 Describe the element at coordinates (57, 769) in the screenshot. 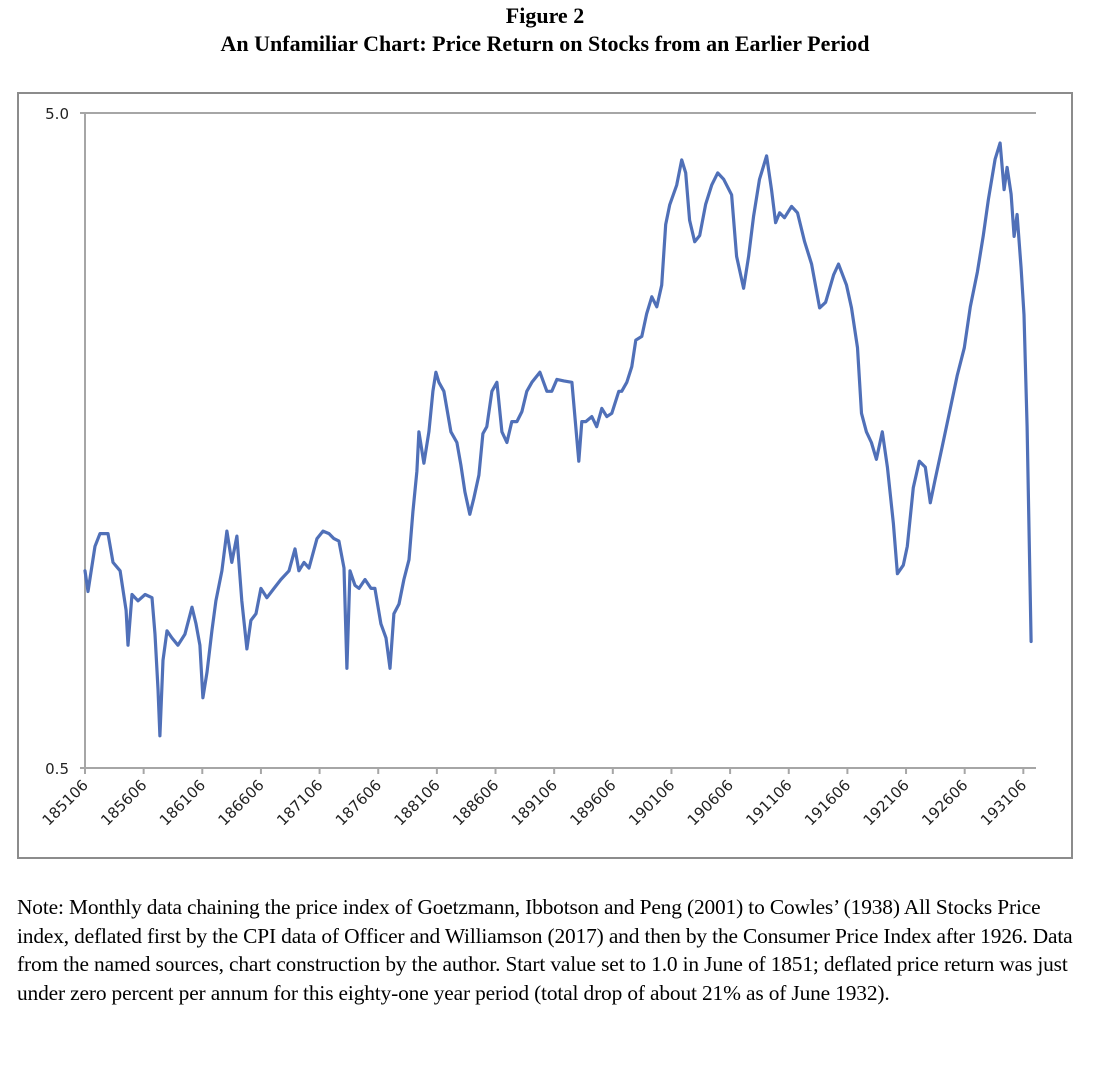

I see `y-tick-label: 0.5` at that location.